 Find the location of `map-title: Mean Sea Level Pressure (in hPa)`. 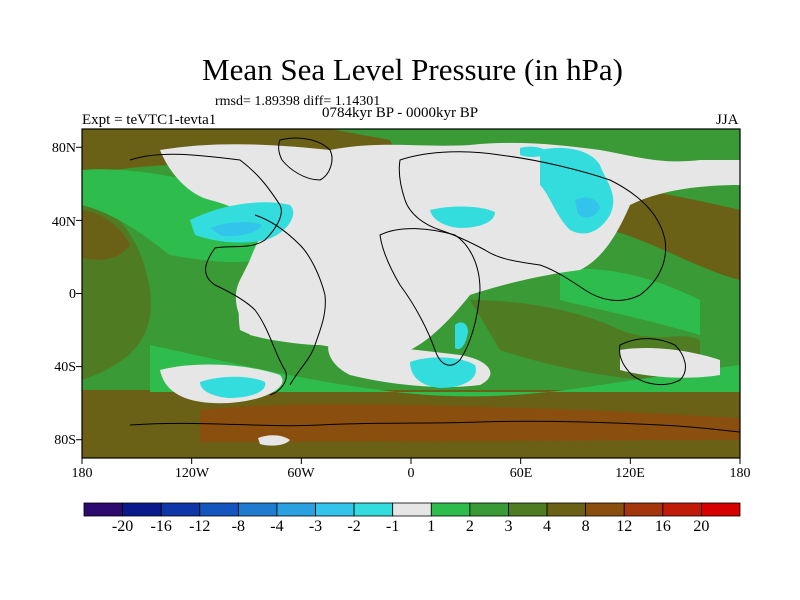

map-title: Mean Sea Level Pressure (in hPa) is located at coordinates (412, 69).